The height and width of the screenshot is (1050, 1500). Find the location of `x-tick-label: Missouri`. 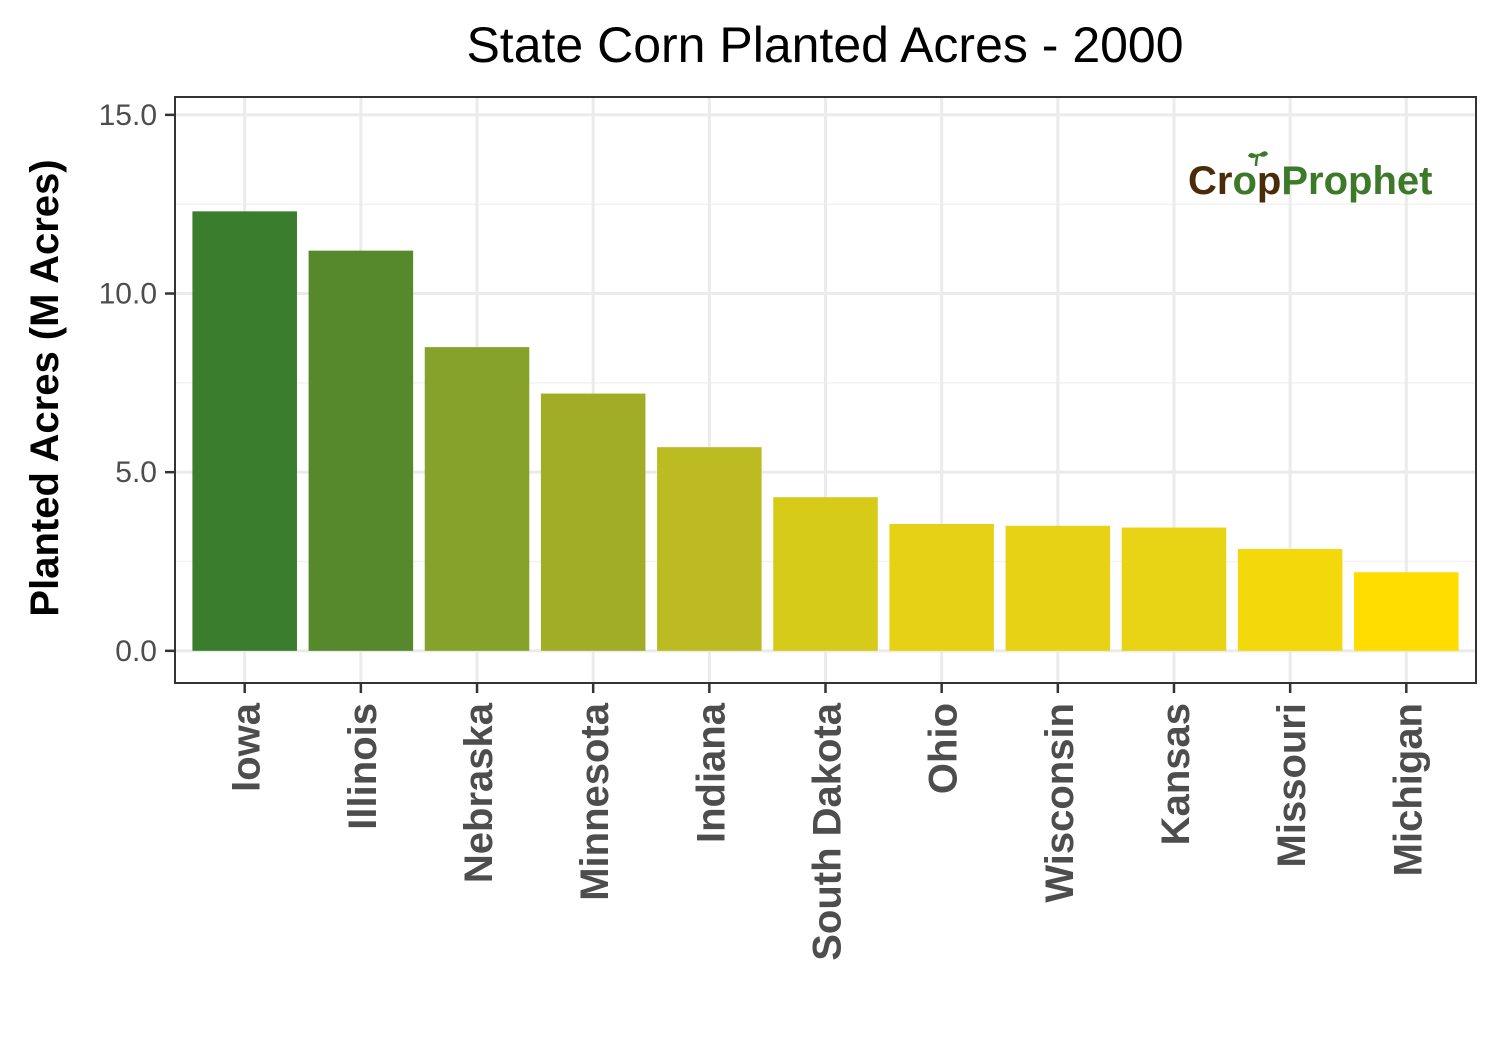

x-tick-label: Missouri is located at coordinates (1292, 785).